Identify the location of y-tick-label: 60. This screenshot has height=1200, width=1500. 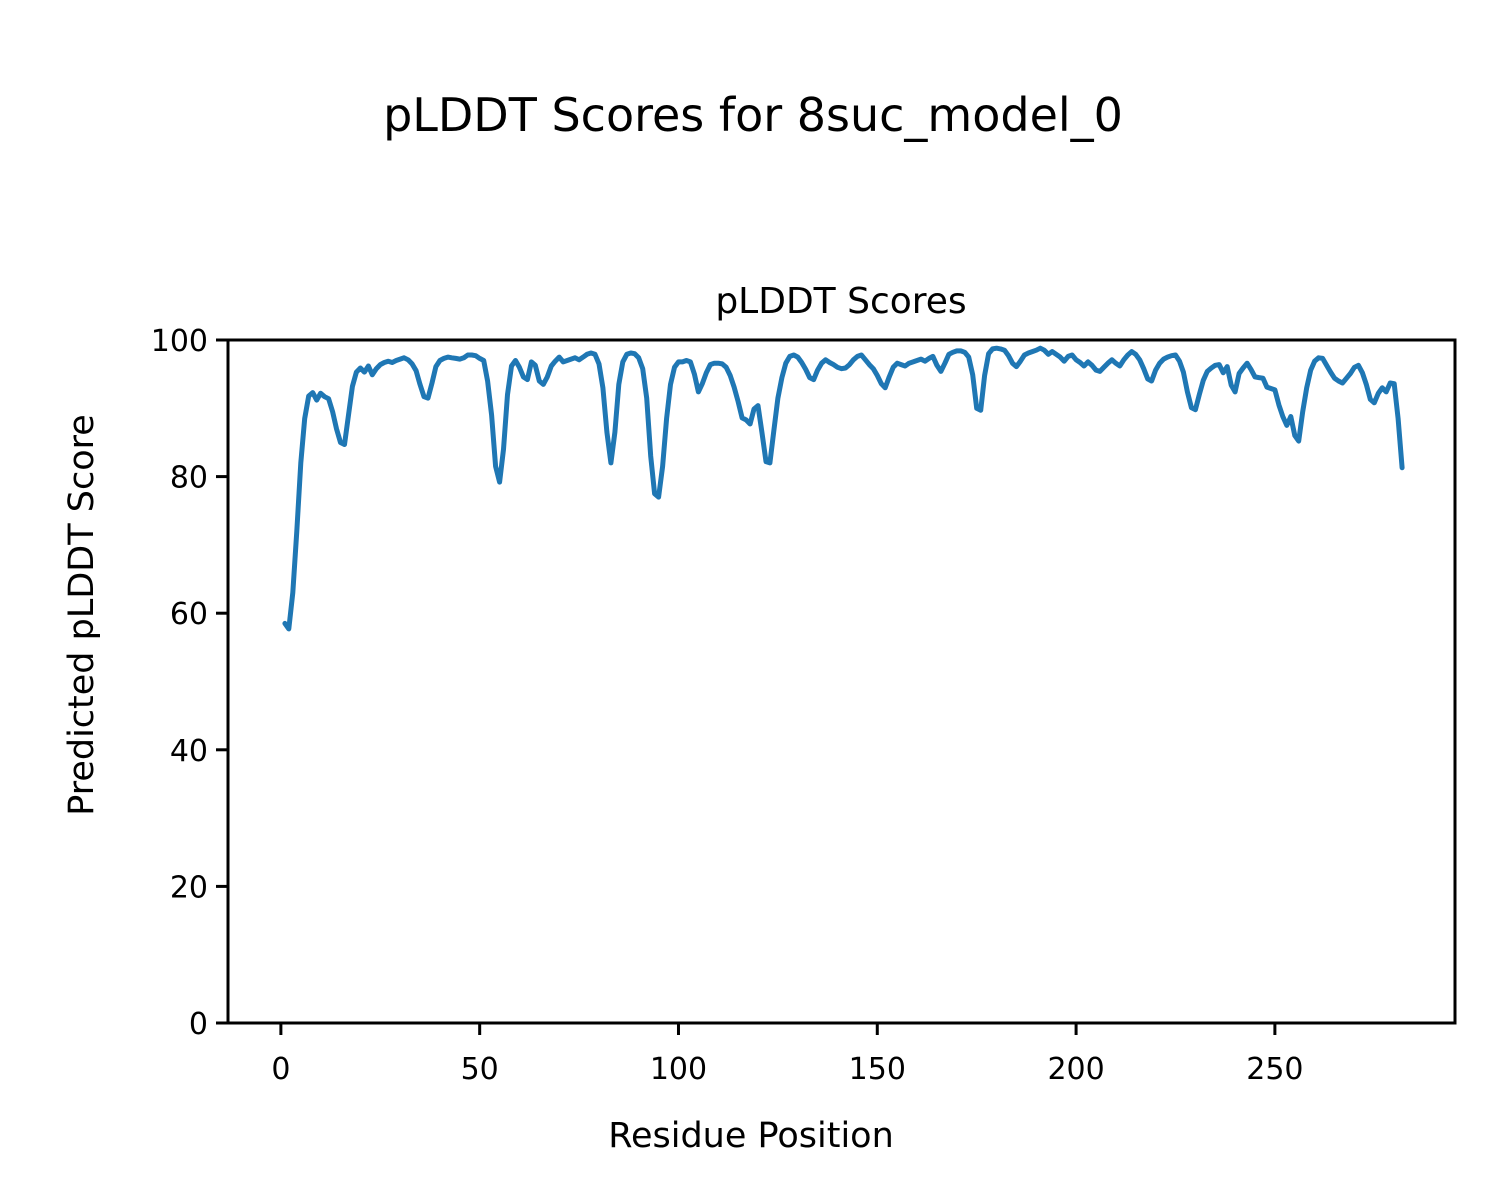
(189, 614).